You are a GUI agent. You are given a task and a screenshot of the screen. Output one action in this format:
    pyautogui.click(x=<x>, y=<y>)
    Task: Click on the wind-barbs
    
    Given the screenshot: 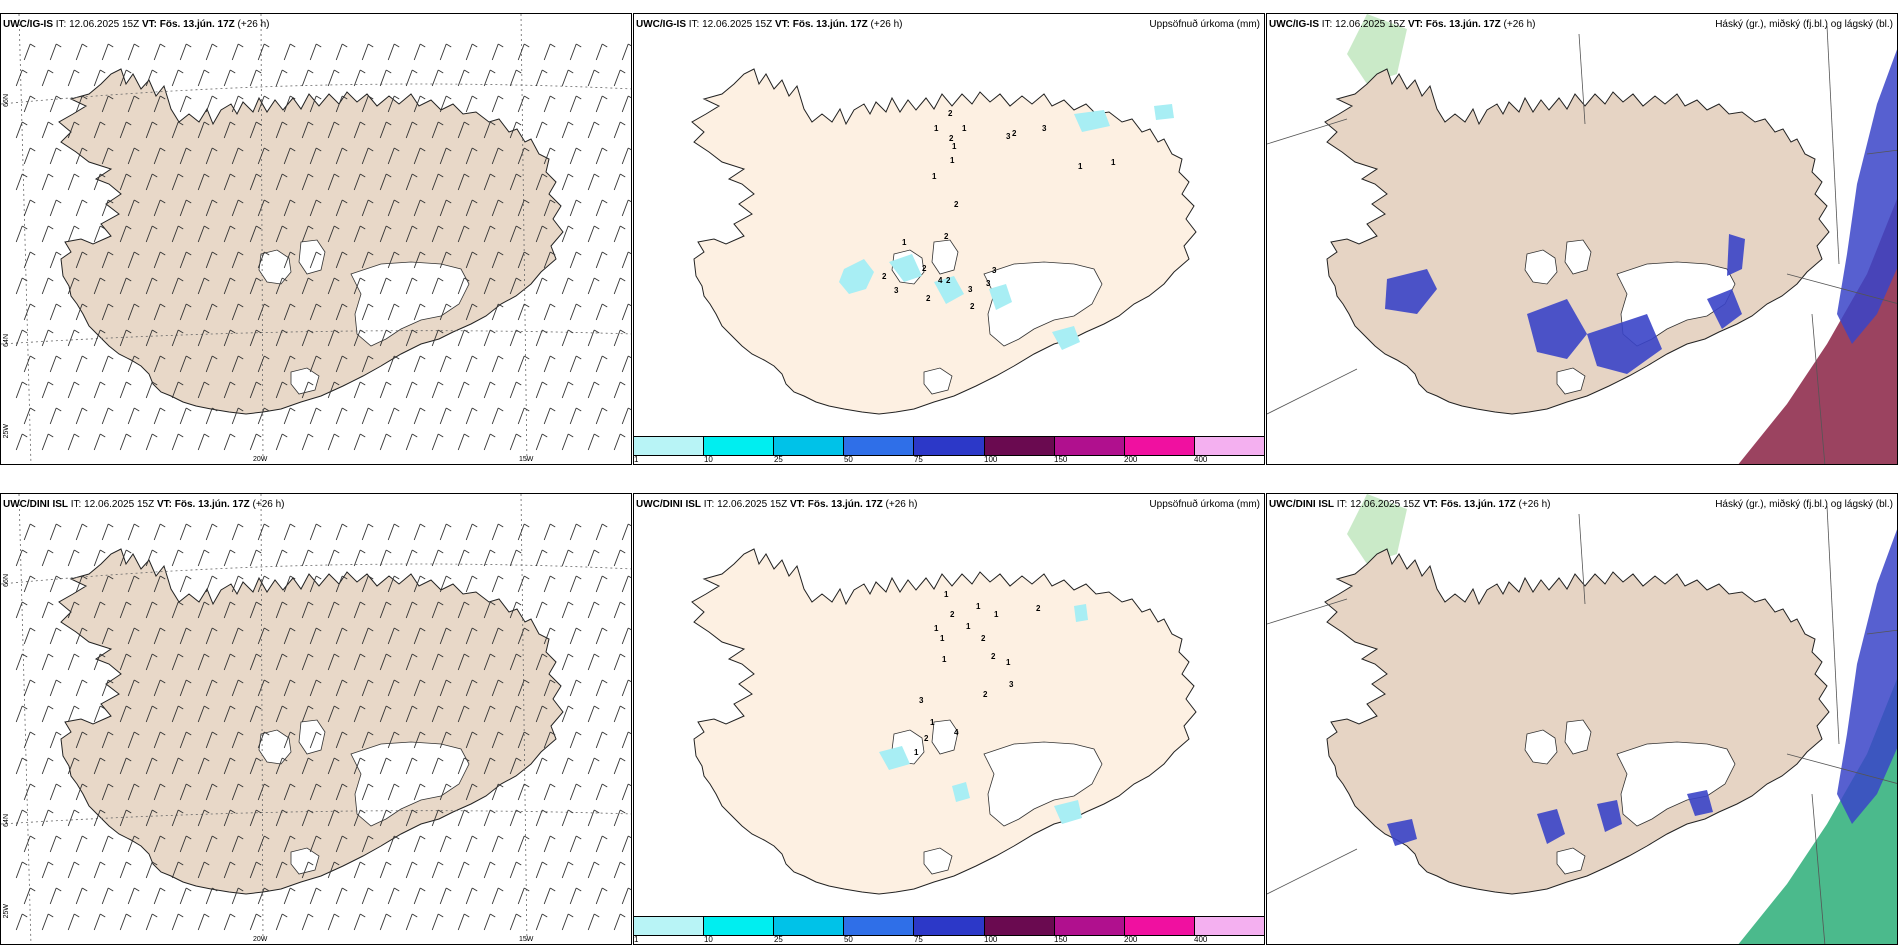 What is the action you would take?
    pyautogui.click(x=323, y=727)
    